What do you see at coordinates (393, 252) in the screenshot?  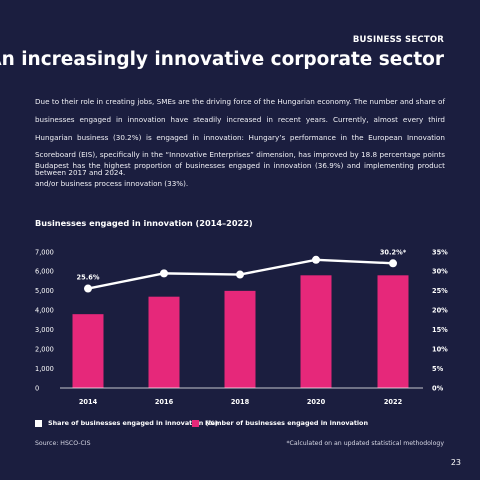 I see `share-data-label: 30.2%*` at bounding box center [393, 252].